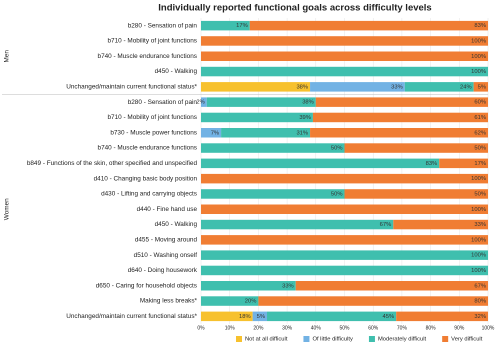  I want to click on value-label: 24%, so click(466, 87).